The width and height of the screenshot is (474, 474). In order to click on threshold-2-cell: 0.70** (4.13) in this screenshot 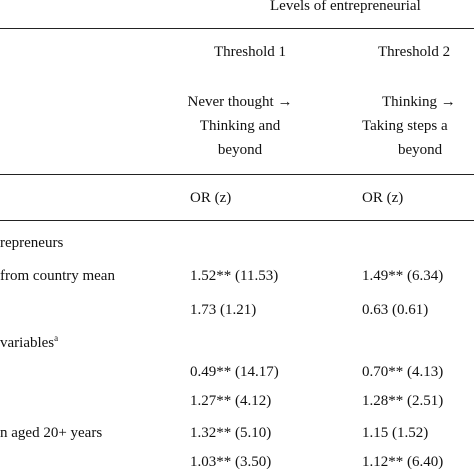, I will do `click(403, 372)`.